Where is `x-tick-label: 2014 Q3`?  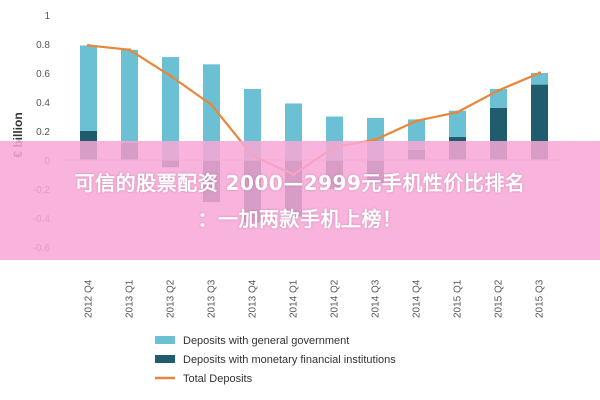
x-tick-label: 2014 Q3 is located at coordinates (376, 298).